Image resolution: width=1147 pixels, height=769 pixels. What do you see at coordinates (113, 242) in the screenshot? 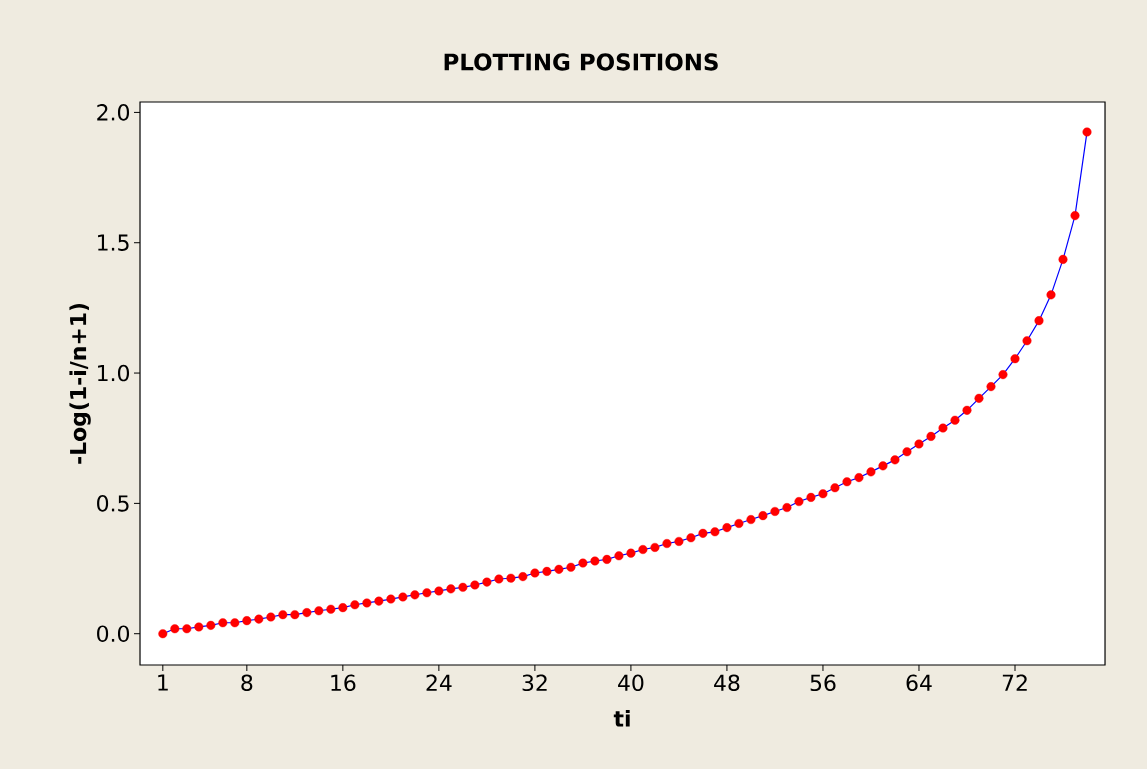
I see `y-tick-label: 1.5` at bounding box center [113, 242].